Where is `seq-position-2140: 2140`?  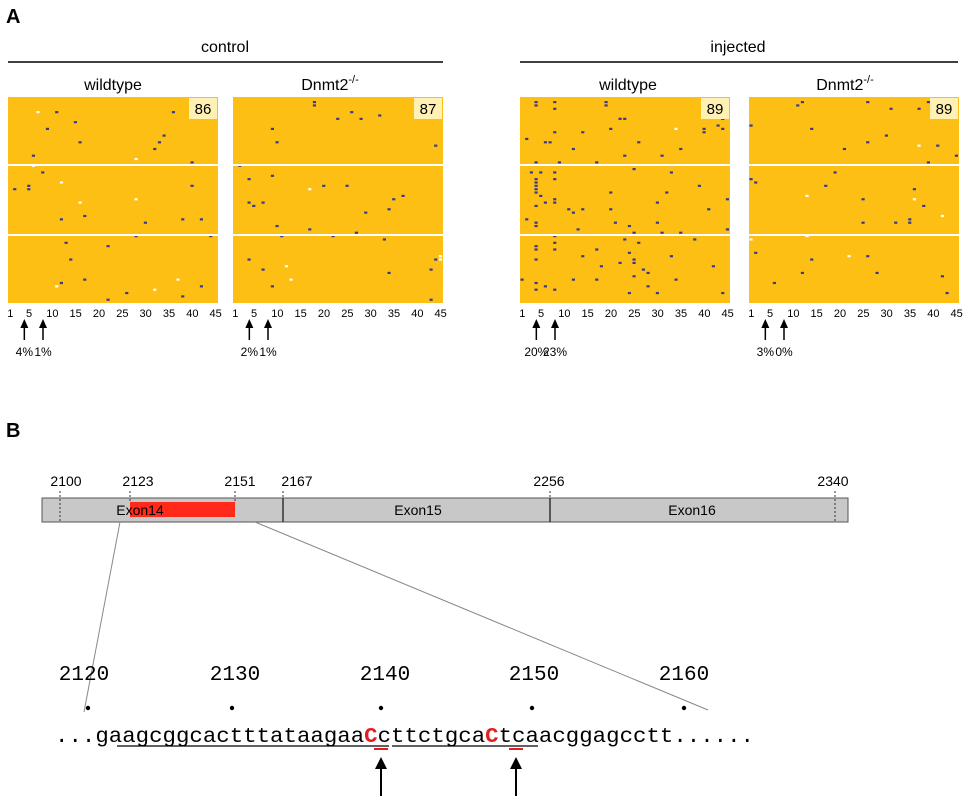
seq-position-2140: 2140 is located at coordinates (385, 675).